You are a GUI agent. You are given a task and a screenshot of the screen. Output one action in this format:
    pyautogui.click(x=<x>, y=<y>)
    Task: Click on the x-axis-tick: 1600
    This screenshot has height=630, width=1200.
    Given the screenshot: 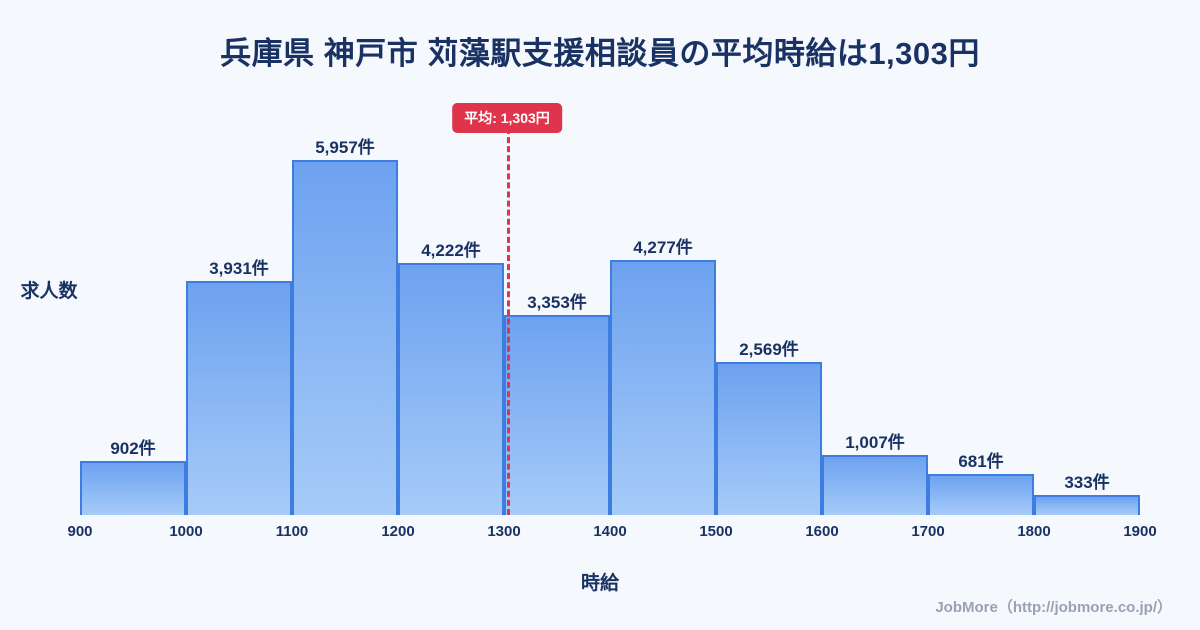 What is the action you would take?
    pyautogui.click(x=822, y=531)
    